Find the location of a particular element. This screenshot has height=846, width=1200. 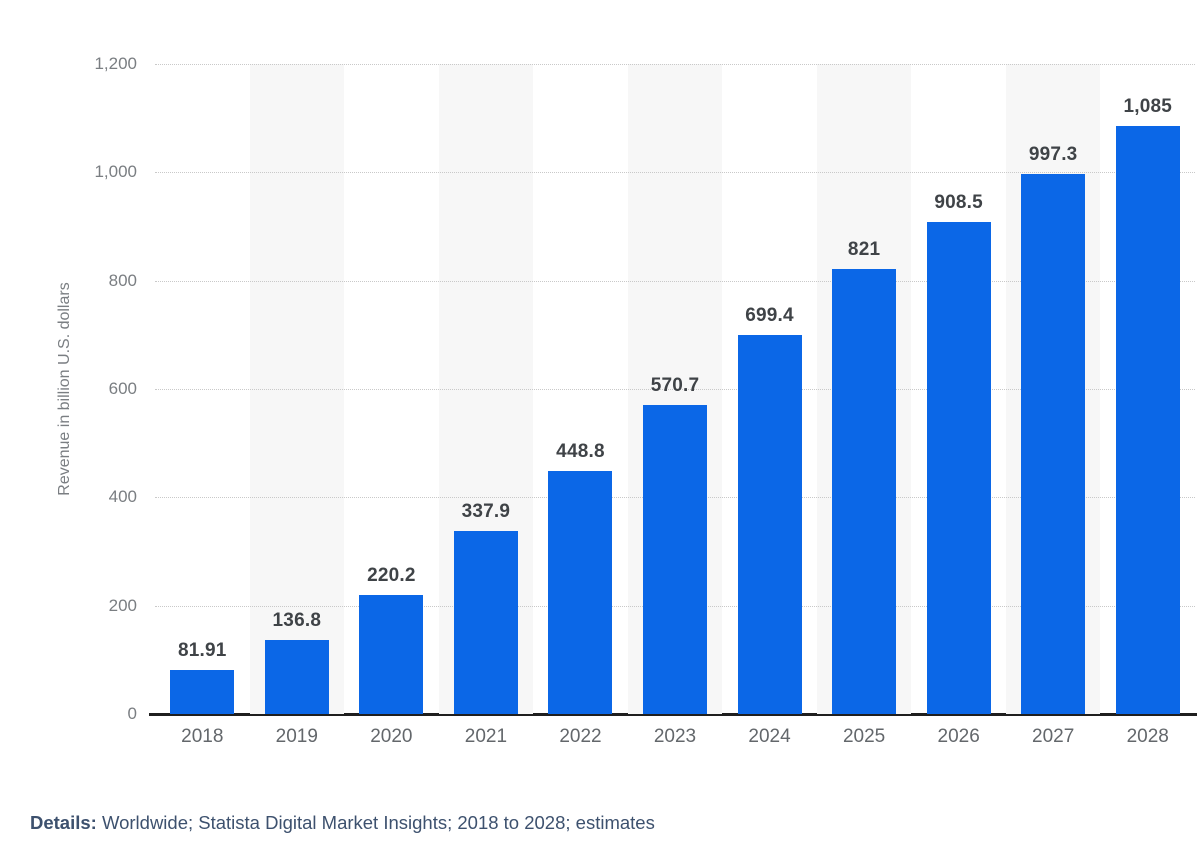

bar-2026 is located at coordinates (958, 467).